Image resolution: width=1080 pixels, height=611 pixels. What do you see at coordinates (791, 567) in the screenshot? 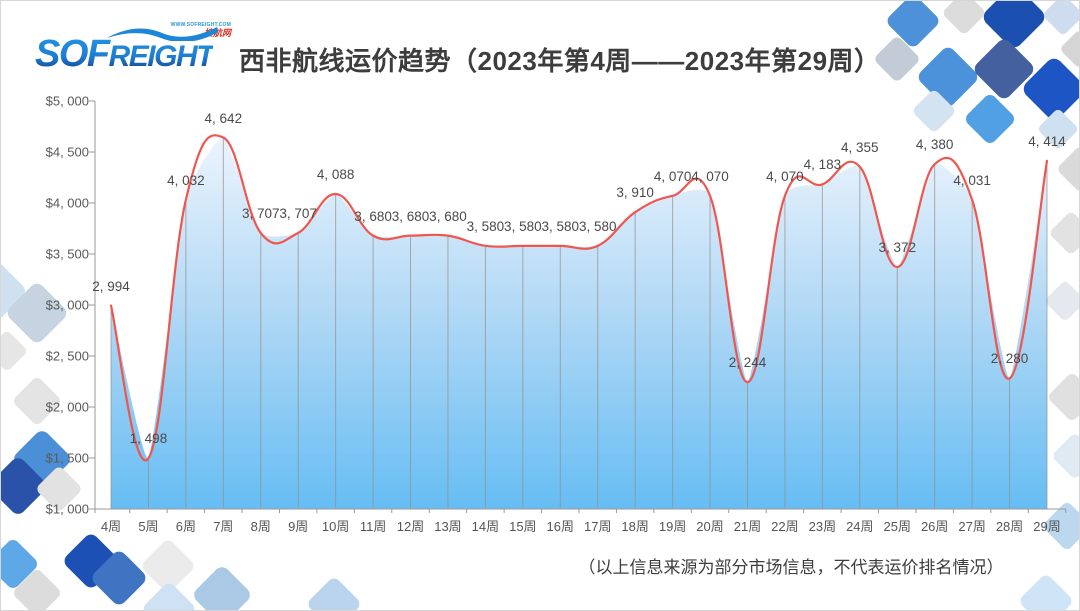
I see `source-note: （以上信息来源为部分市场信息，不代表运价排名情况）` at bounding box center [791, 567].